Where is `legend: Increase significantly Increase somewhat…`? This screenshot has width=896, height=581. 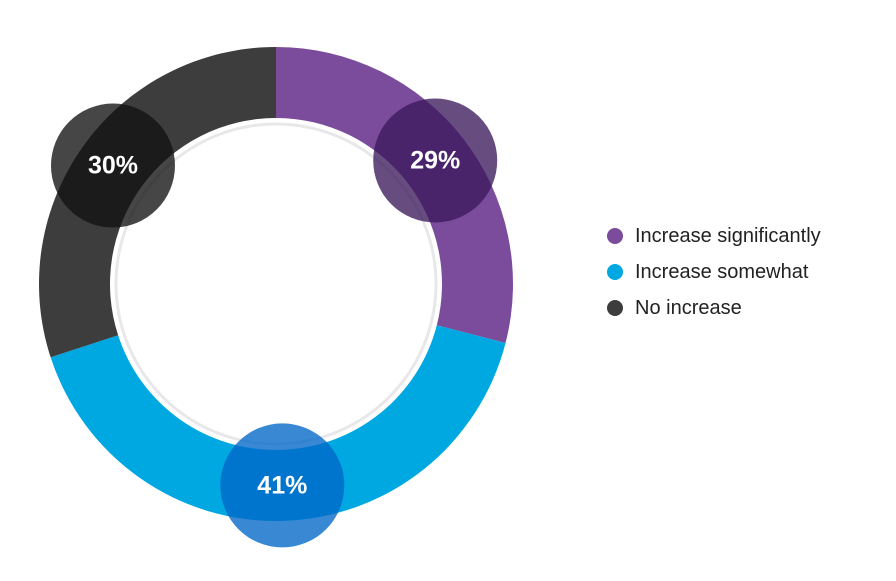 legend: Increase significantly Increase somewhat… is located at coordinates (714, 272).